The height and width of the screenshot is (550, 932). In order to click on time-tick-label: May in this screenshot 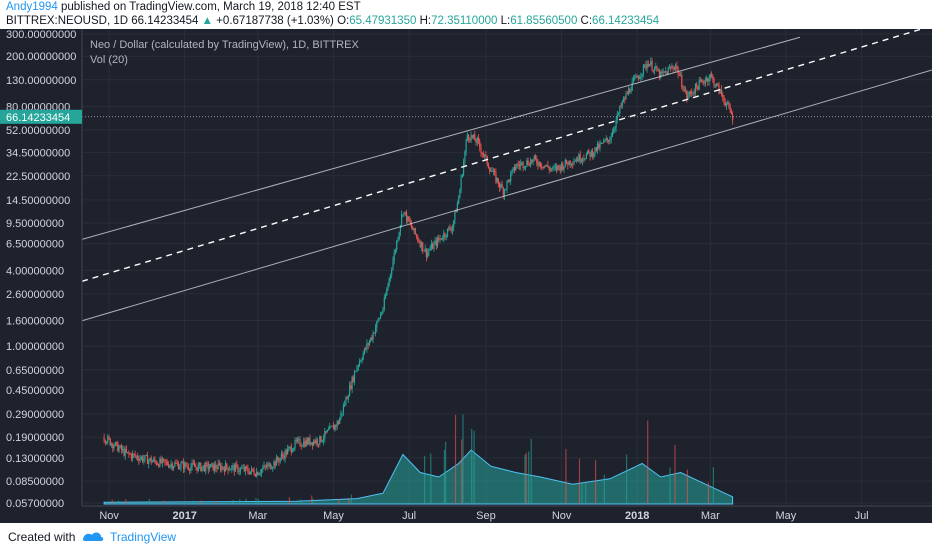, I will do `click(333, 516)`.